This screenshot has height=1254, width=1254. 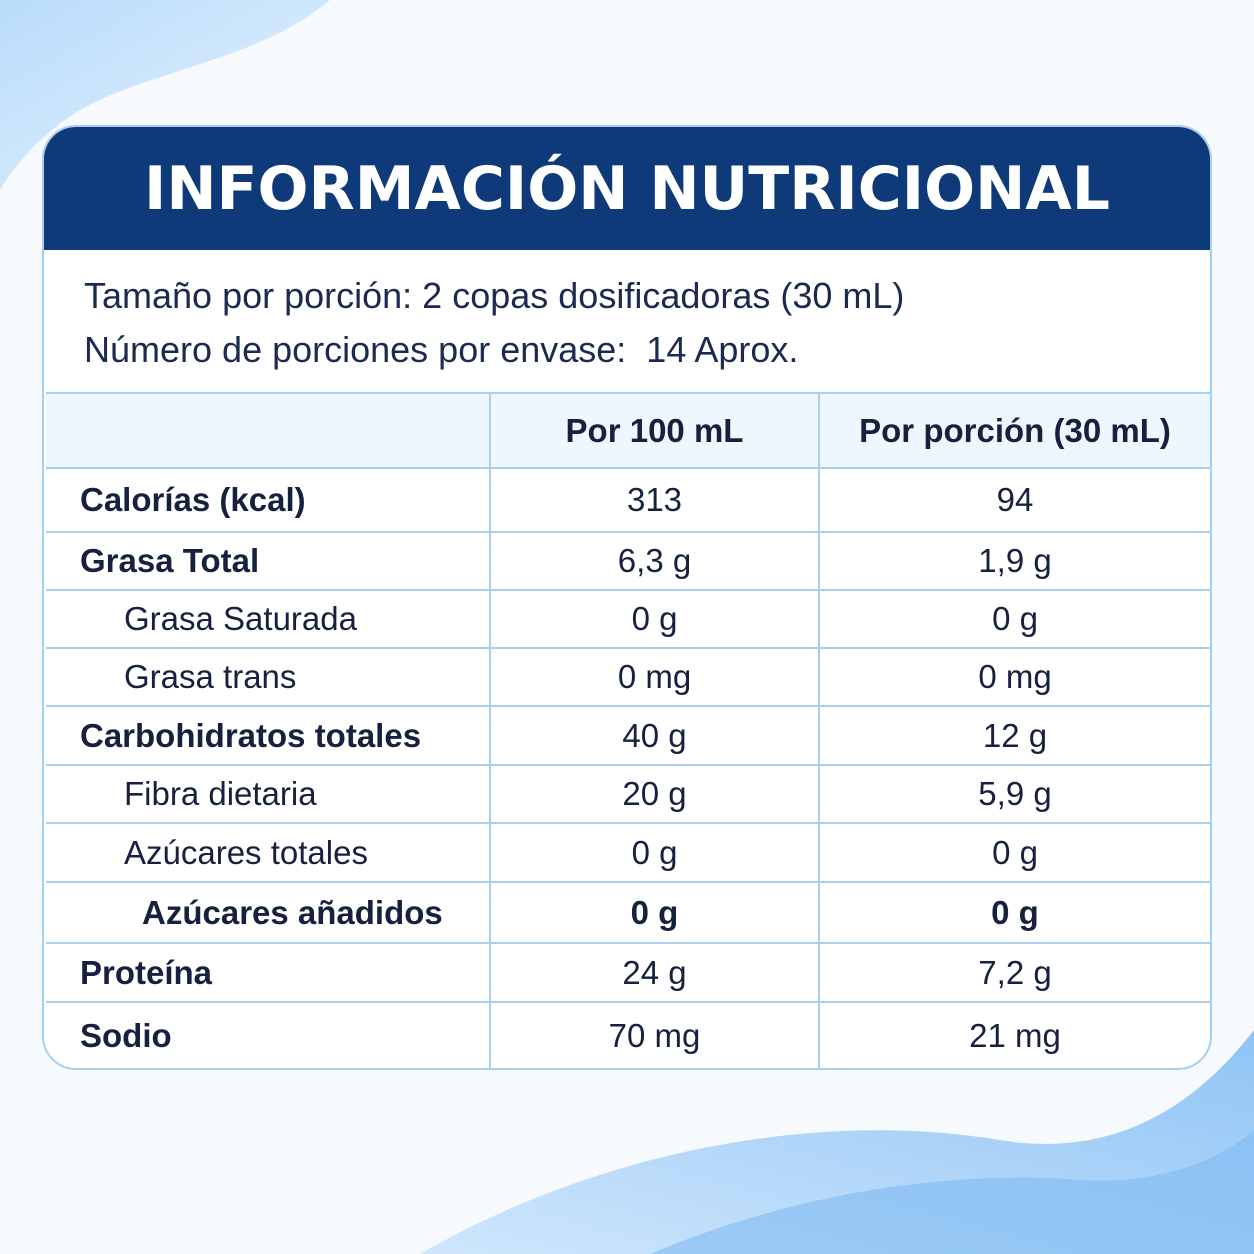 What do you see at coordinates (654, 972) in the screenshot?
I see `nutrient-value: 24 g` at bounding box center [654, 972].